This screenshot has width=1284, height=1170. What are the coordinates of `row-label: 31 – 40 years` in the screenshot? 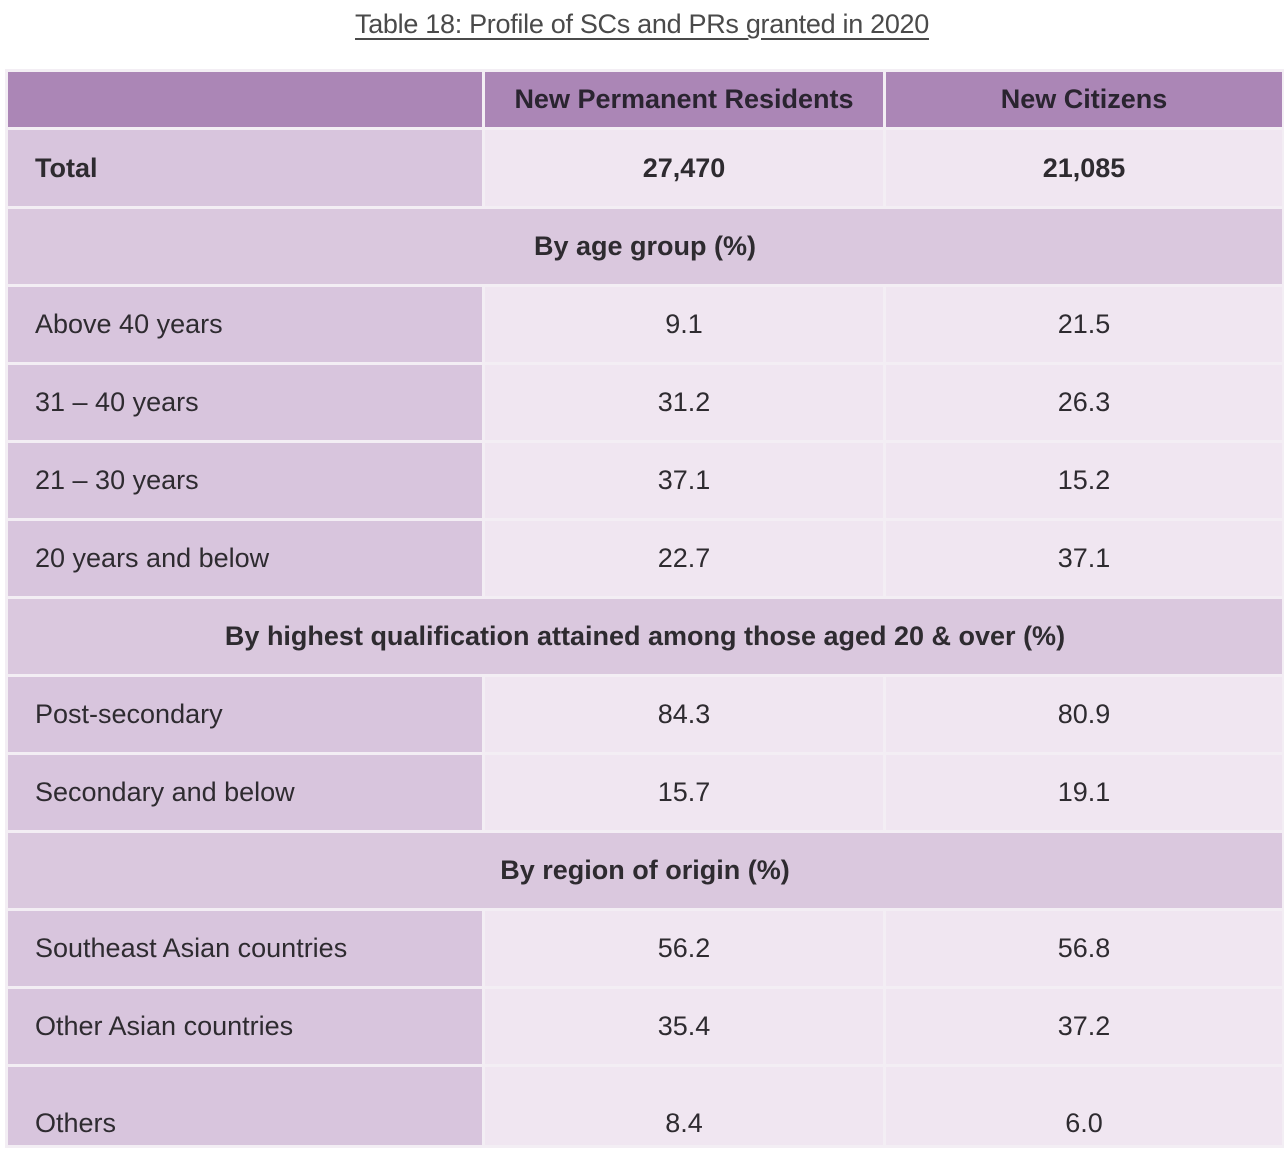 It's located at (245, 402).